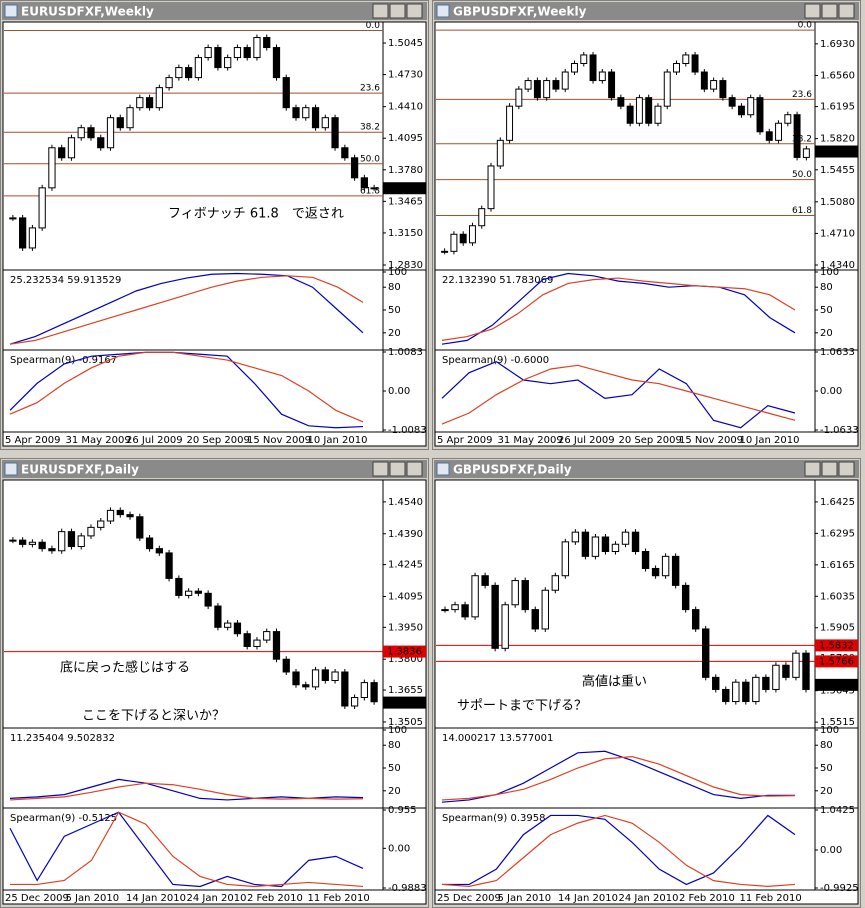 The image size is (865, 908). I want to click on y-tick-label: 1.4540, so click(405, 502).